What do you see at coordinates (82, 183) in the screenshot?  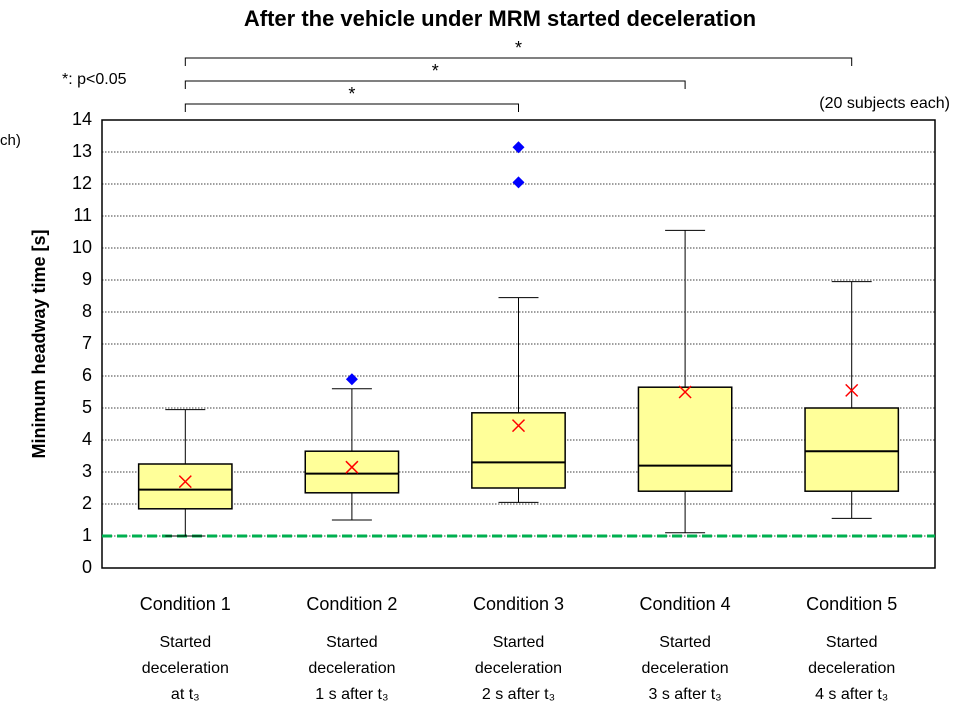 I see `y-tick-label: 12` at bounding box center [82, 183].